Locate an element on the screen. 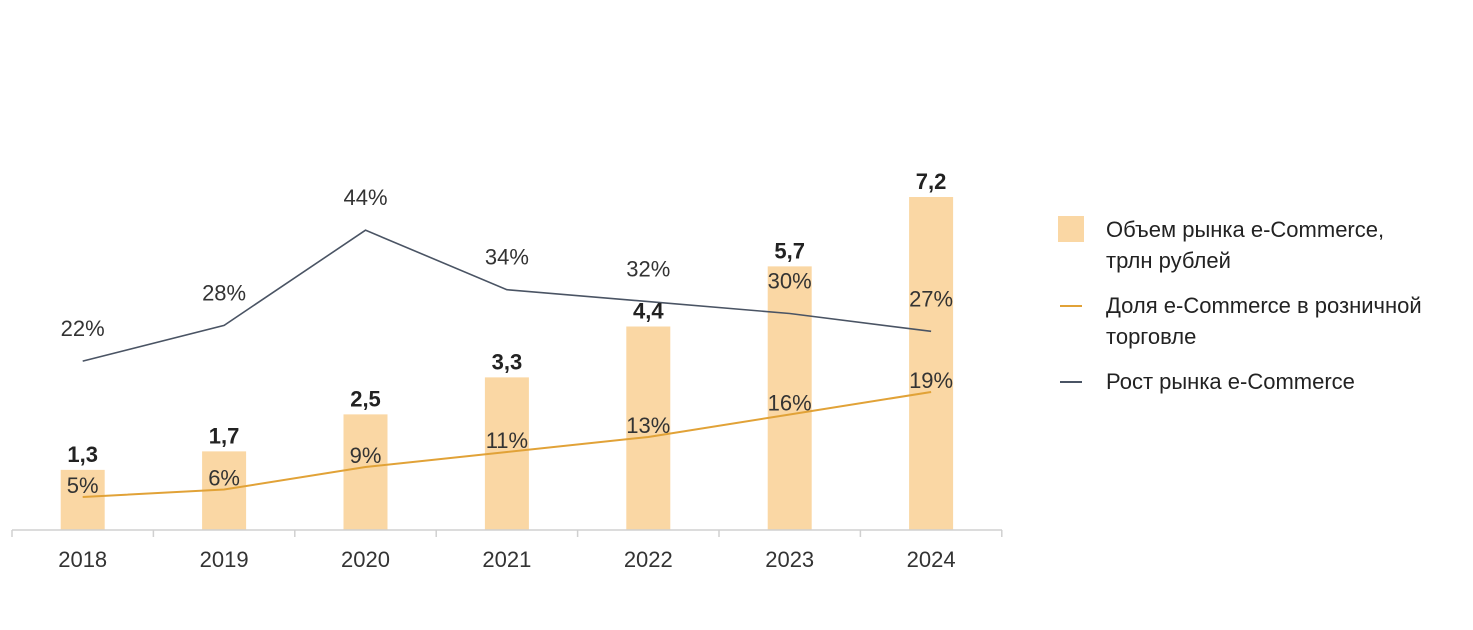  bar-value-label-2022: 4,4 is located at coordinates (648, 311).